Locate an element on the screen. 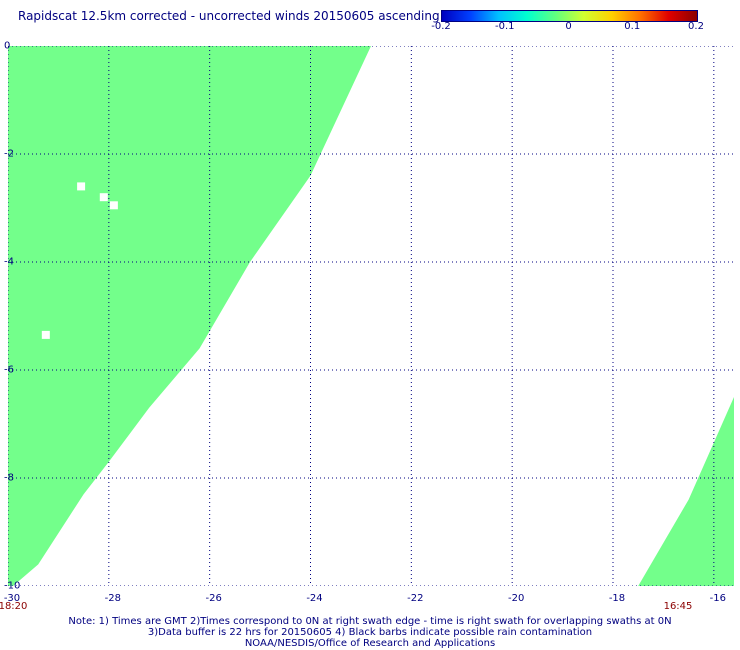 The image size is (740, 650). x-tick-label: -22 is located at coordinates (415, 598).